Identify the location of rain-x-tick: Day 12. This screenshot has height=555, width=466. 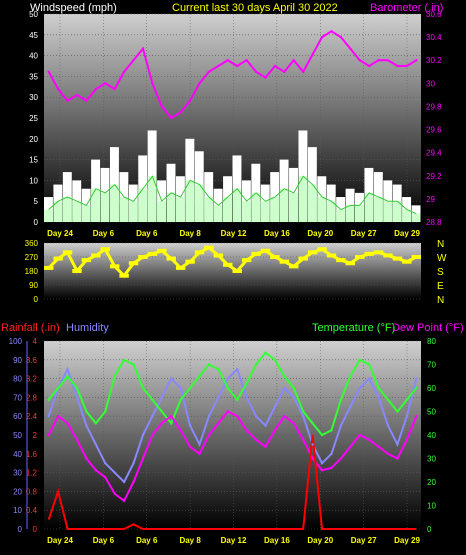
(234, 540).